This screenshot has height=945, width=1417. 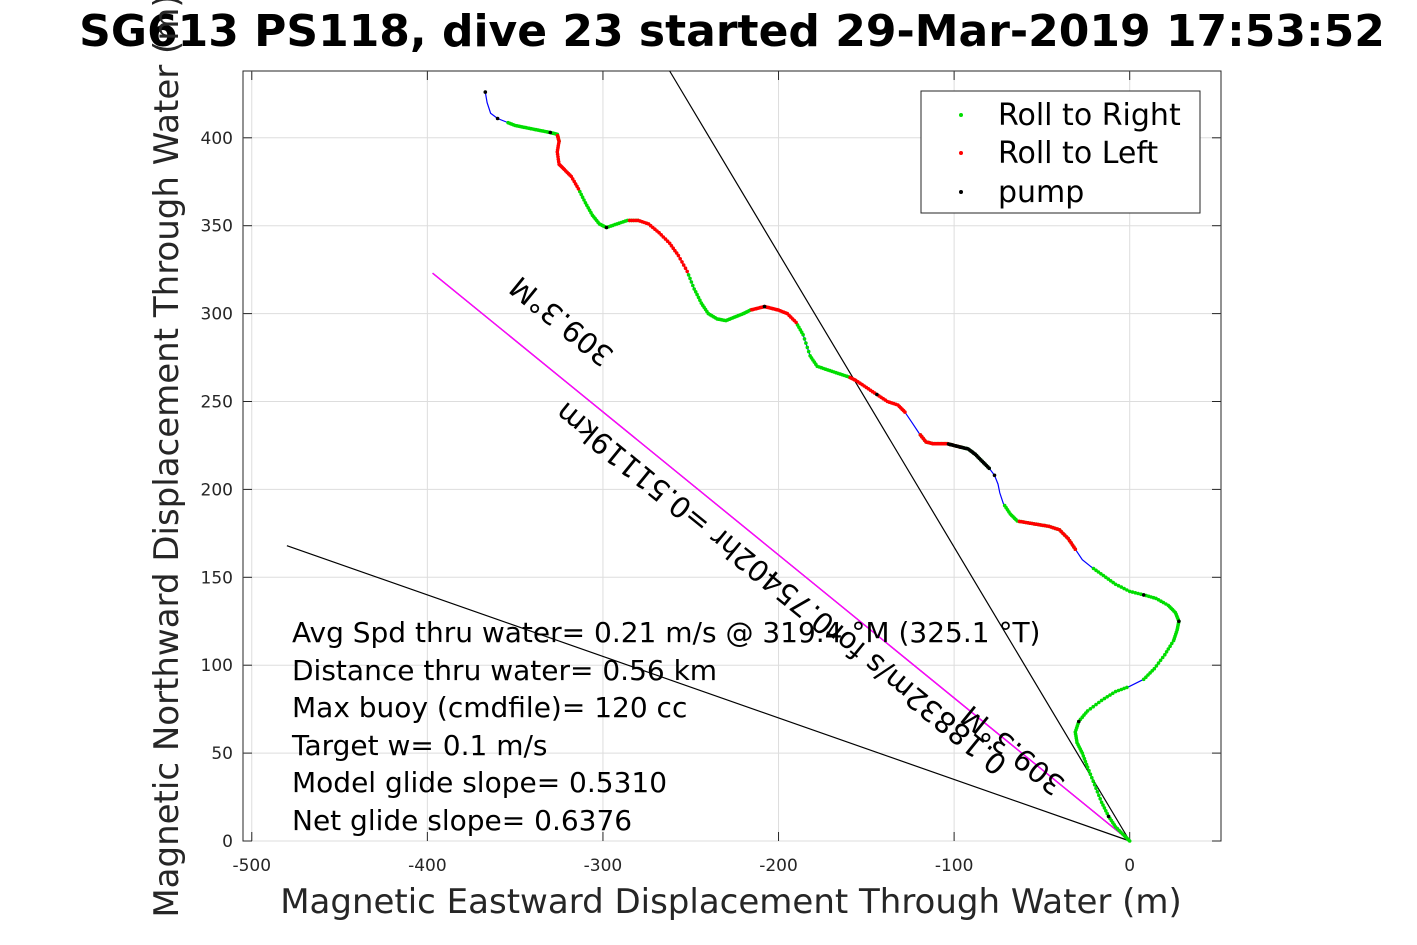 I want to click on y-tick-label: 400, so click(x=217, y=139).